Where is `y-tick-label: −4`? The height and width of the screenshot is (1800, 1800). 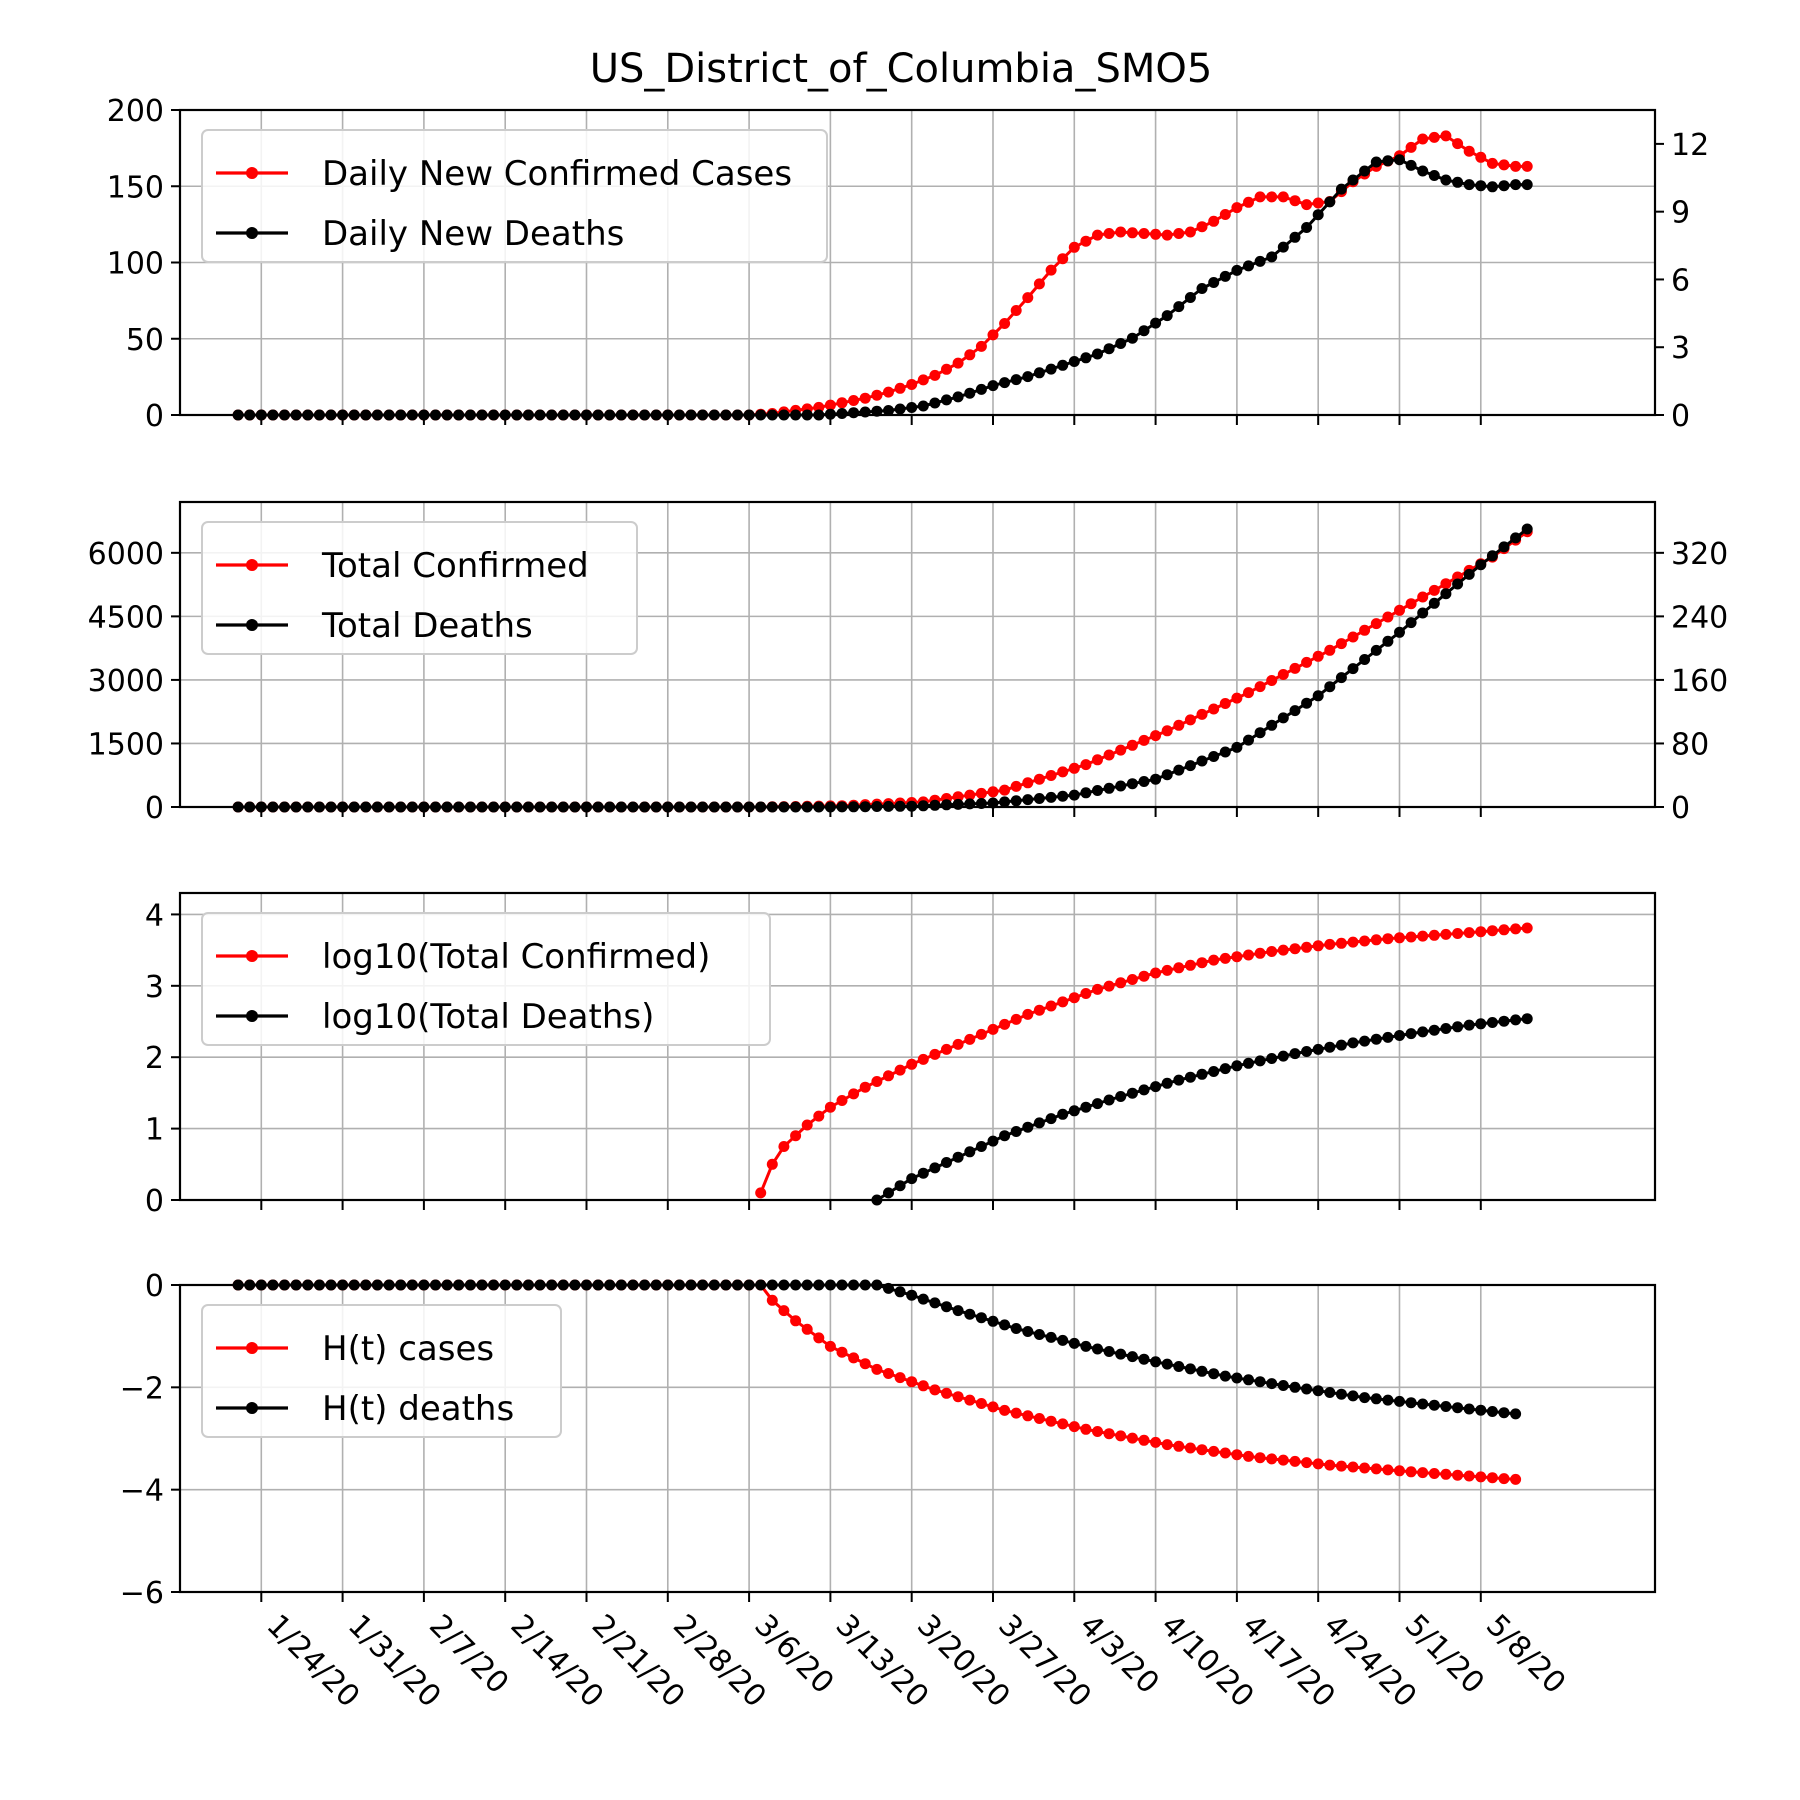
y-tick-label: −4 is located at coordinates (142, 1491).